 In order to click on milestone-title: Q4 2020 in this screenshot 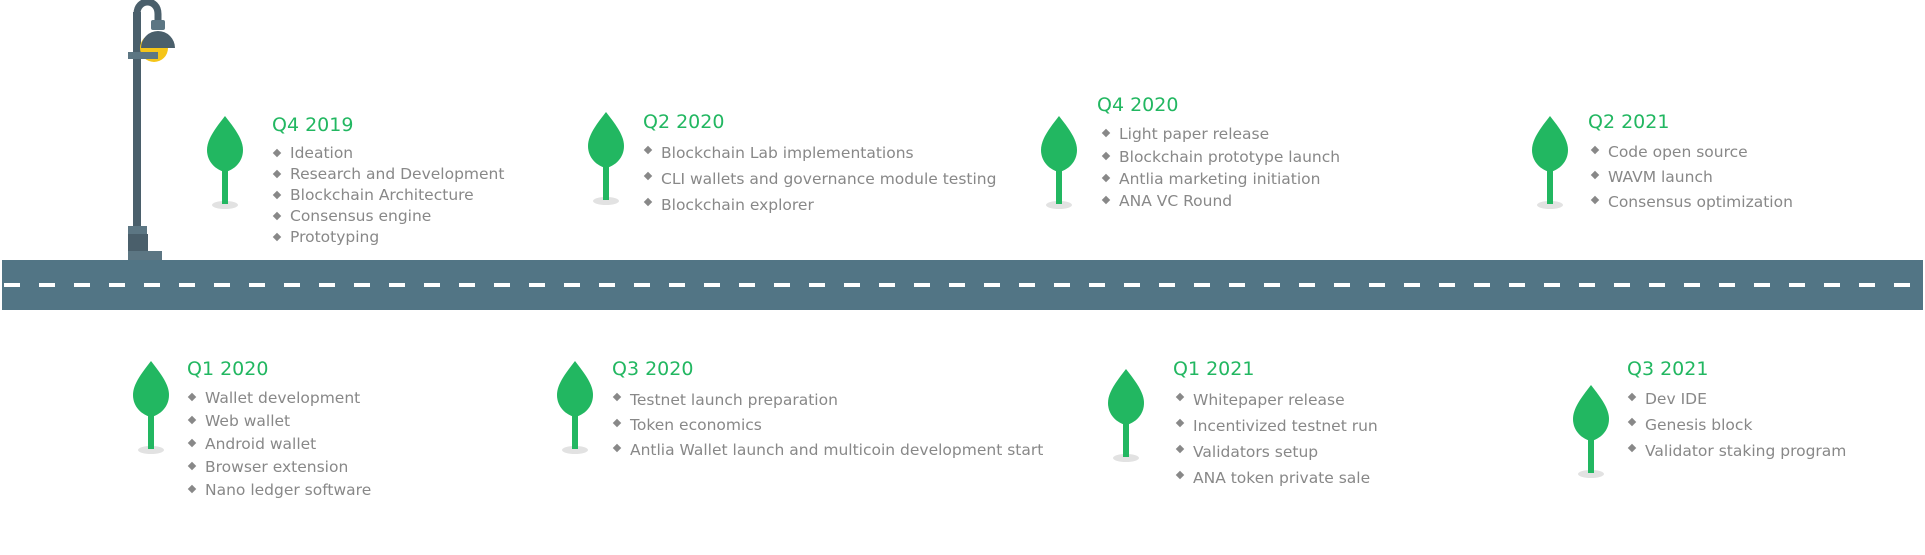, I will do `click(1138, 105)`.